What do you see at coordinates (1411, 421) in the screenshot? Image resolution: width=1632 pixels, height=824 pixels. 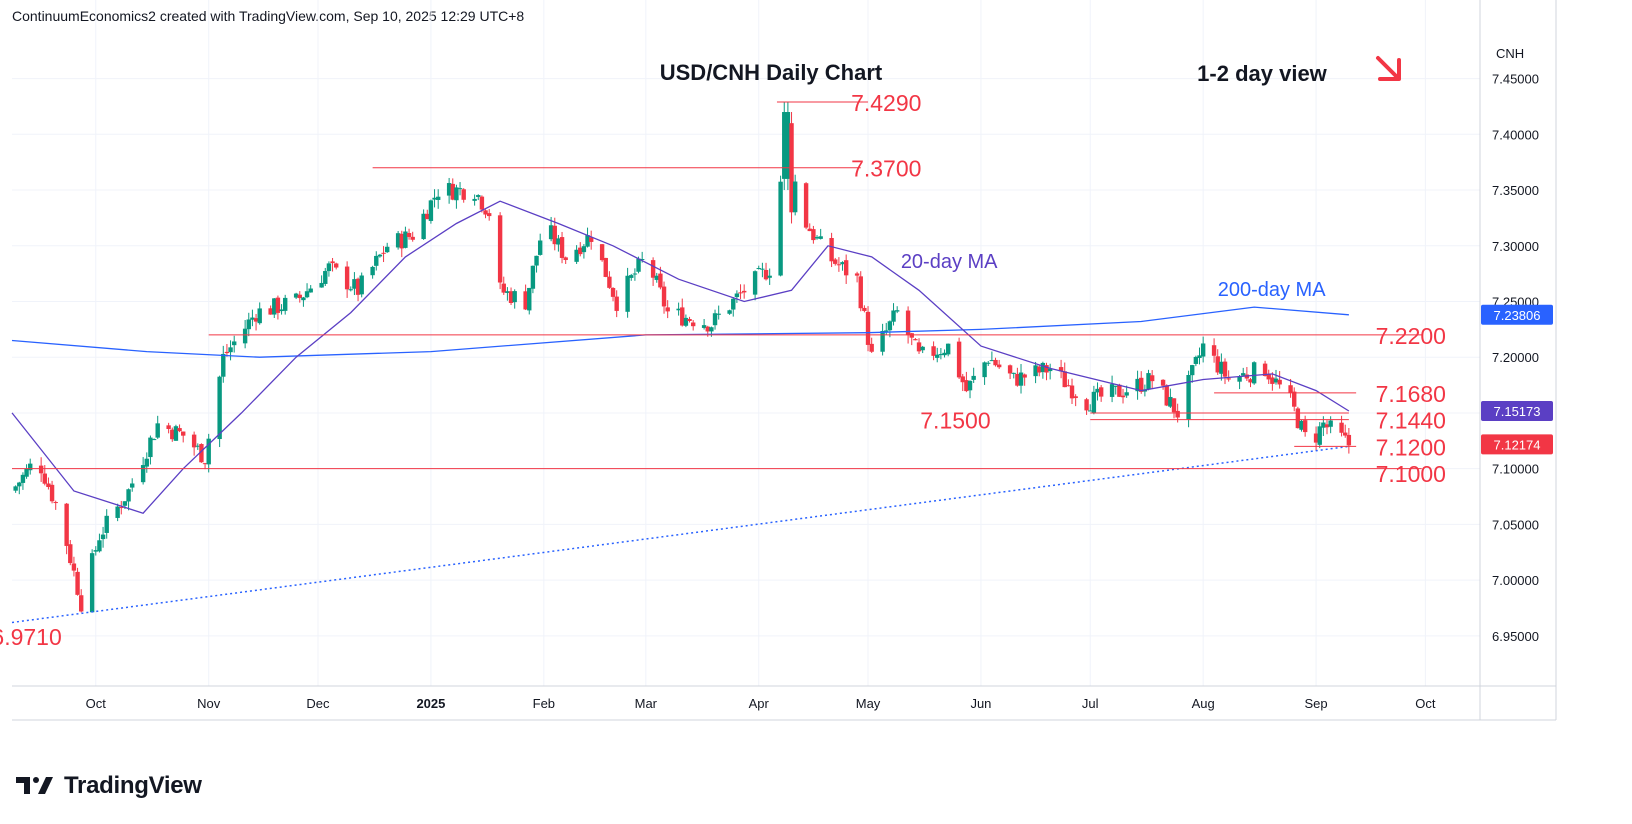 I see `level-label: 7.1440` at bounding box center [1411, 421].